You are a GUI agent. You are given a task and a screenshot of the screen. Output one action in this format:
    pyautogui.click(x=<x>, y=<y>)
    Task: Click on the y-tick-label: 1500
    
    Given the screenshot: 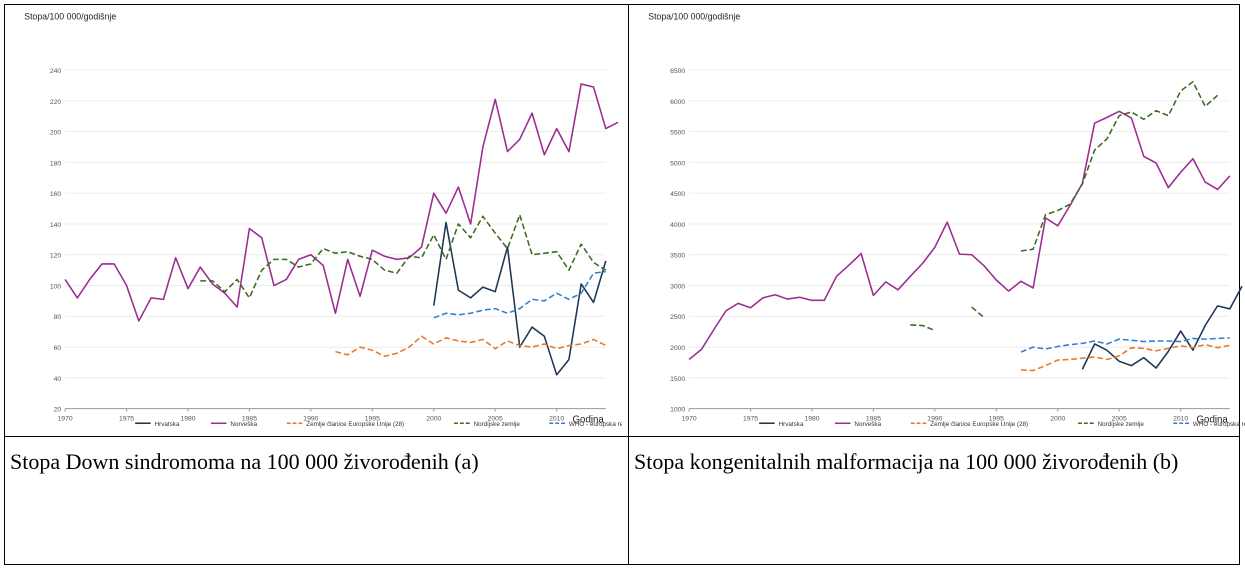 What is the action you would take?
    pyautogui.click(x=677, y=379)
    